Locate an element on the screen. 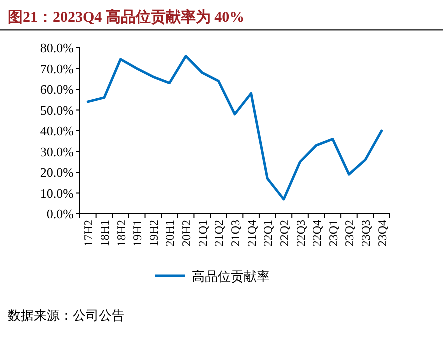 The image size is (443, 339). chart-title: 图21：2023Q4 高品位贡献率为 40% is located at coordinates (126, 17).